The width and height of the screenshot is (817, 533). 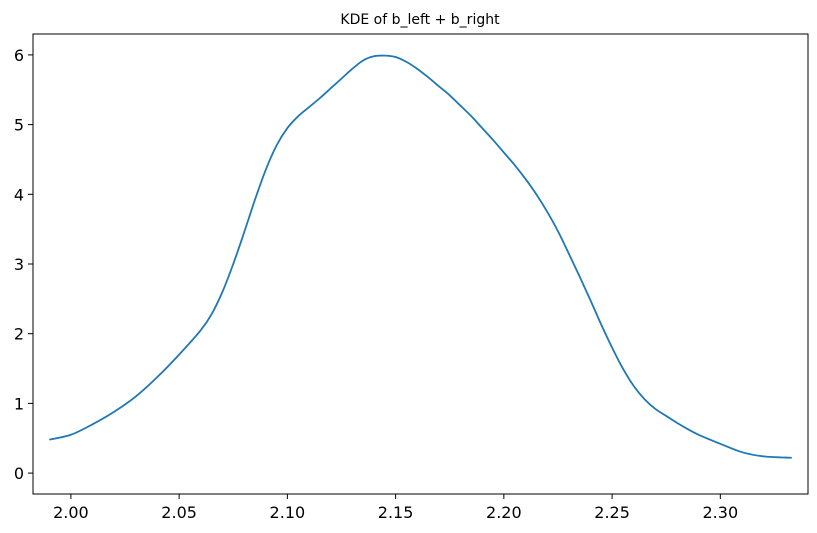 I want to click on x-tick-label: 2.15, so click(x=396, y=512).